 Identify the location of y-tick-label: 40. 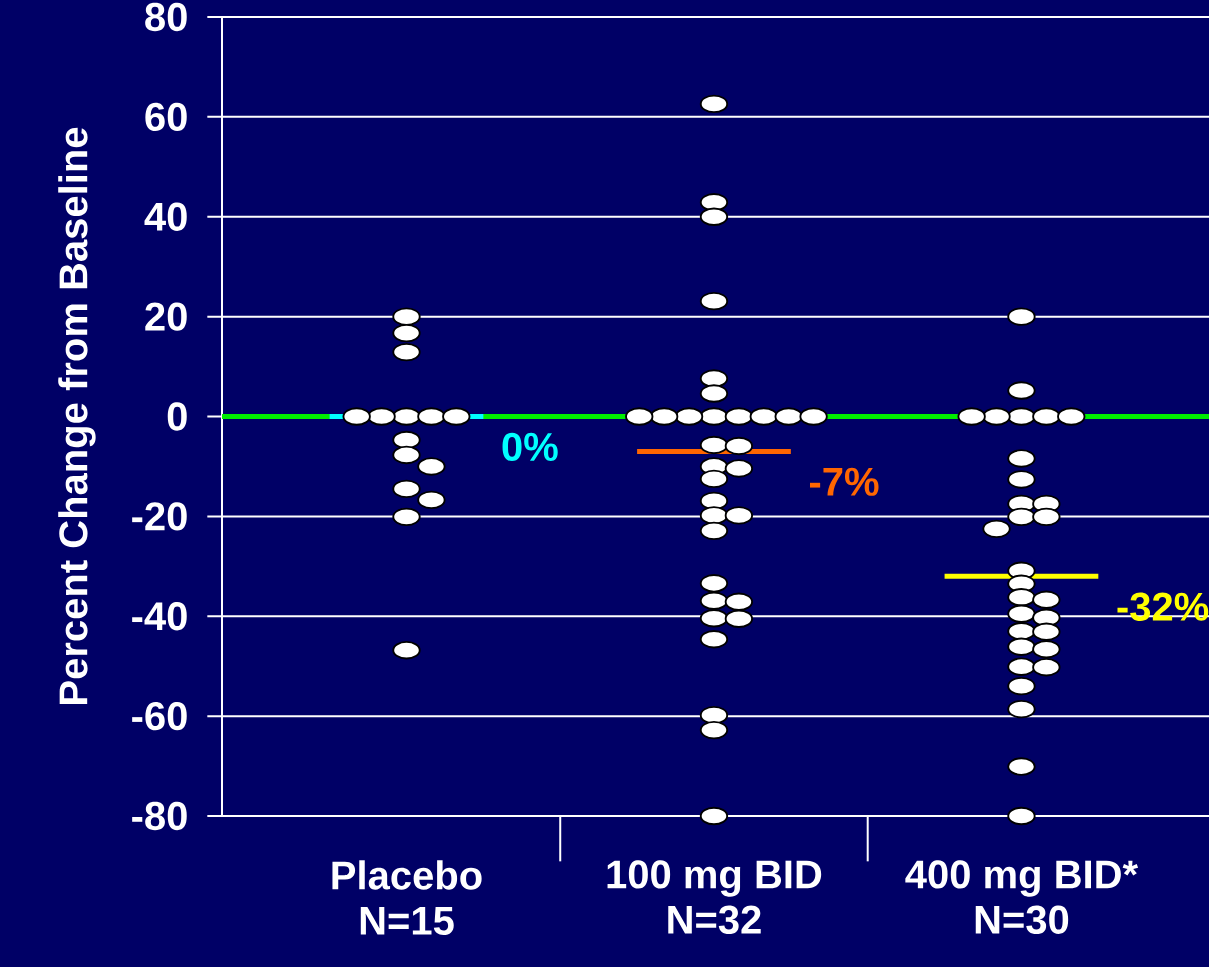
(165, 216).